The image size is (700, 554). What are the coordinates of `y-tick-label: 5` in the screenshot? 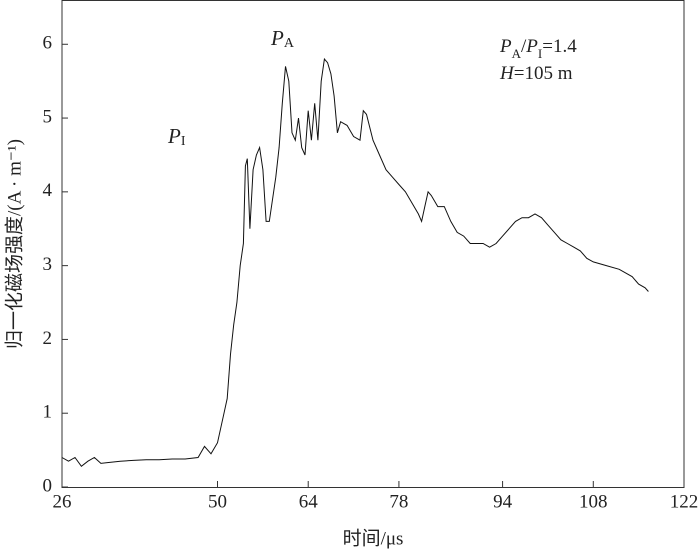 It's located at (48, 116).